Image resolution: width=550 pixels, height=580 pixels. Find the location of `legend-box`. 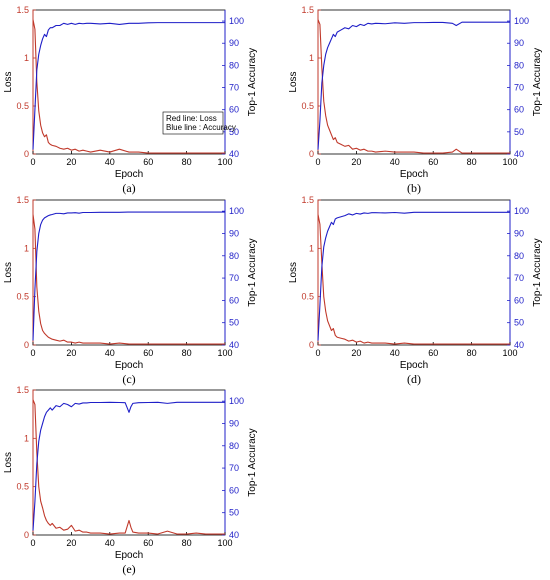

legend-box is located at coordinates (193, 123).